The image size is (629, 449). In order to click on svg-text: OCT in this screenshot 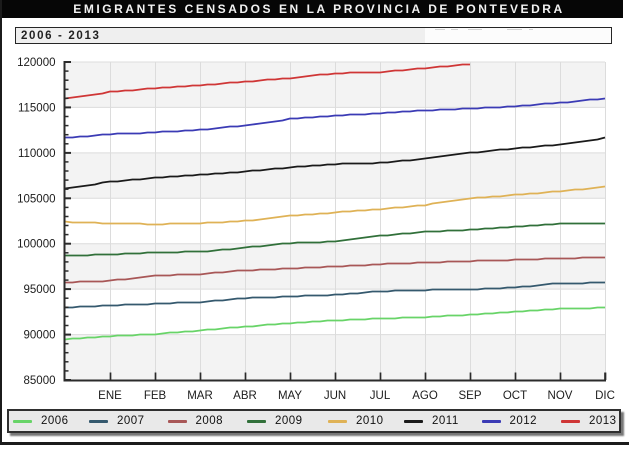, I will do `click(515, 396)`.